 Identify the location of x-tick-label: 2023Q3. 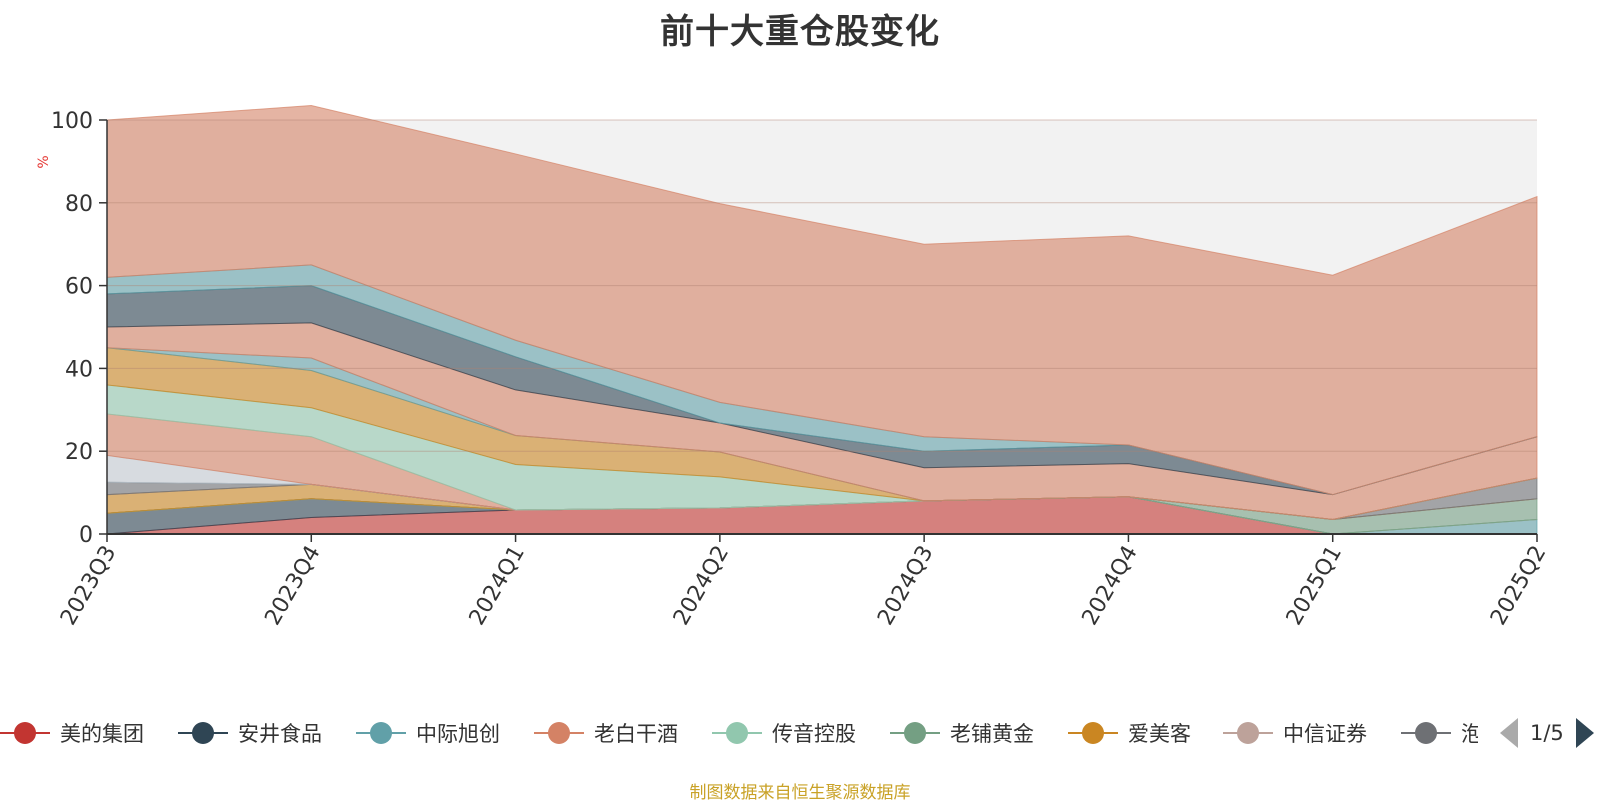
(88, 586).